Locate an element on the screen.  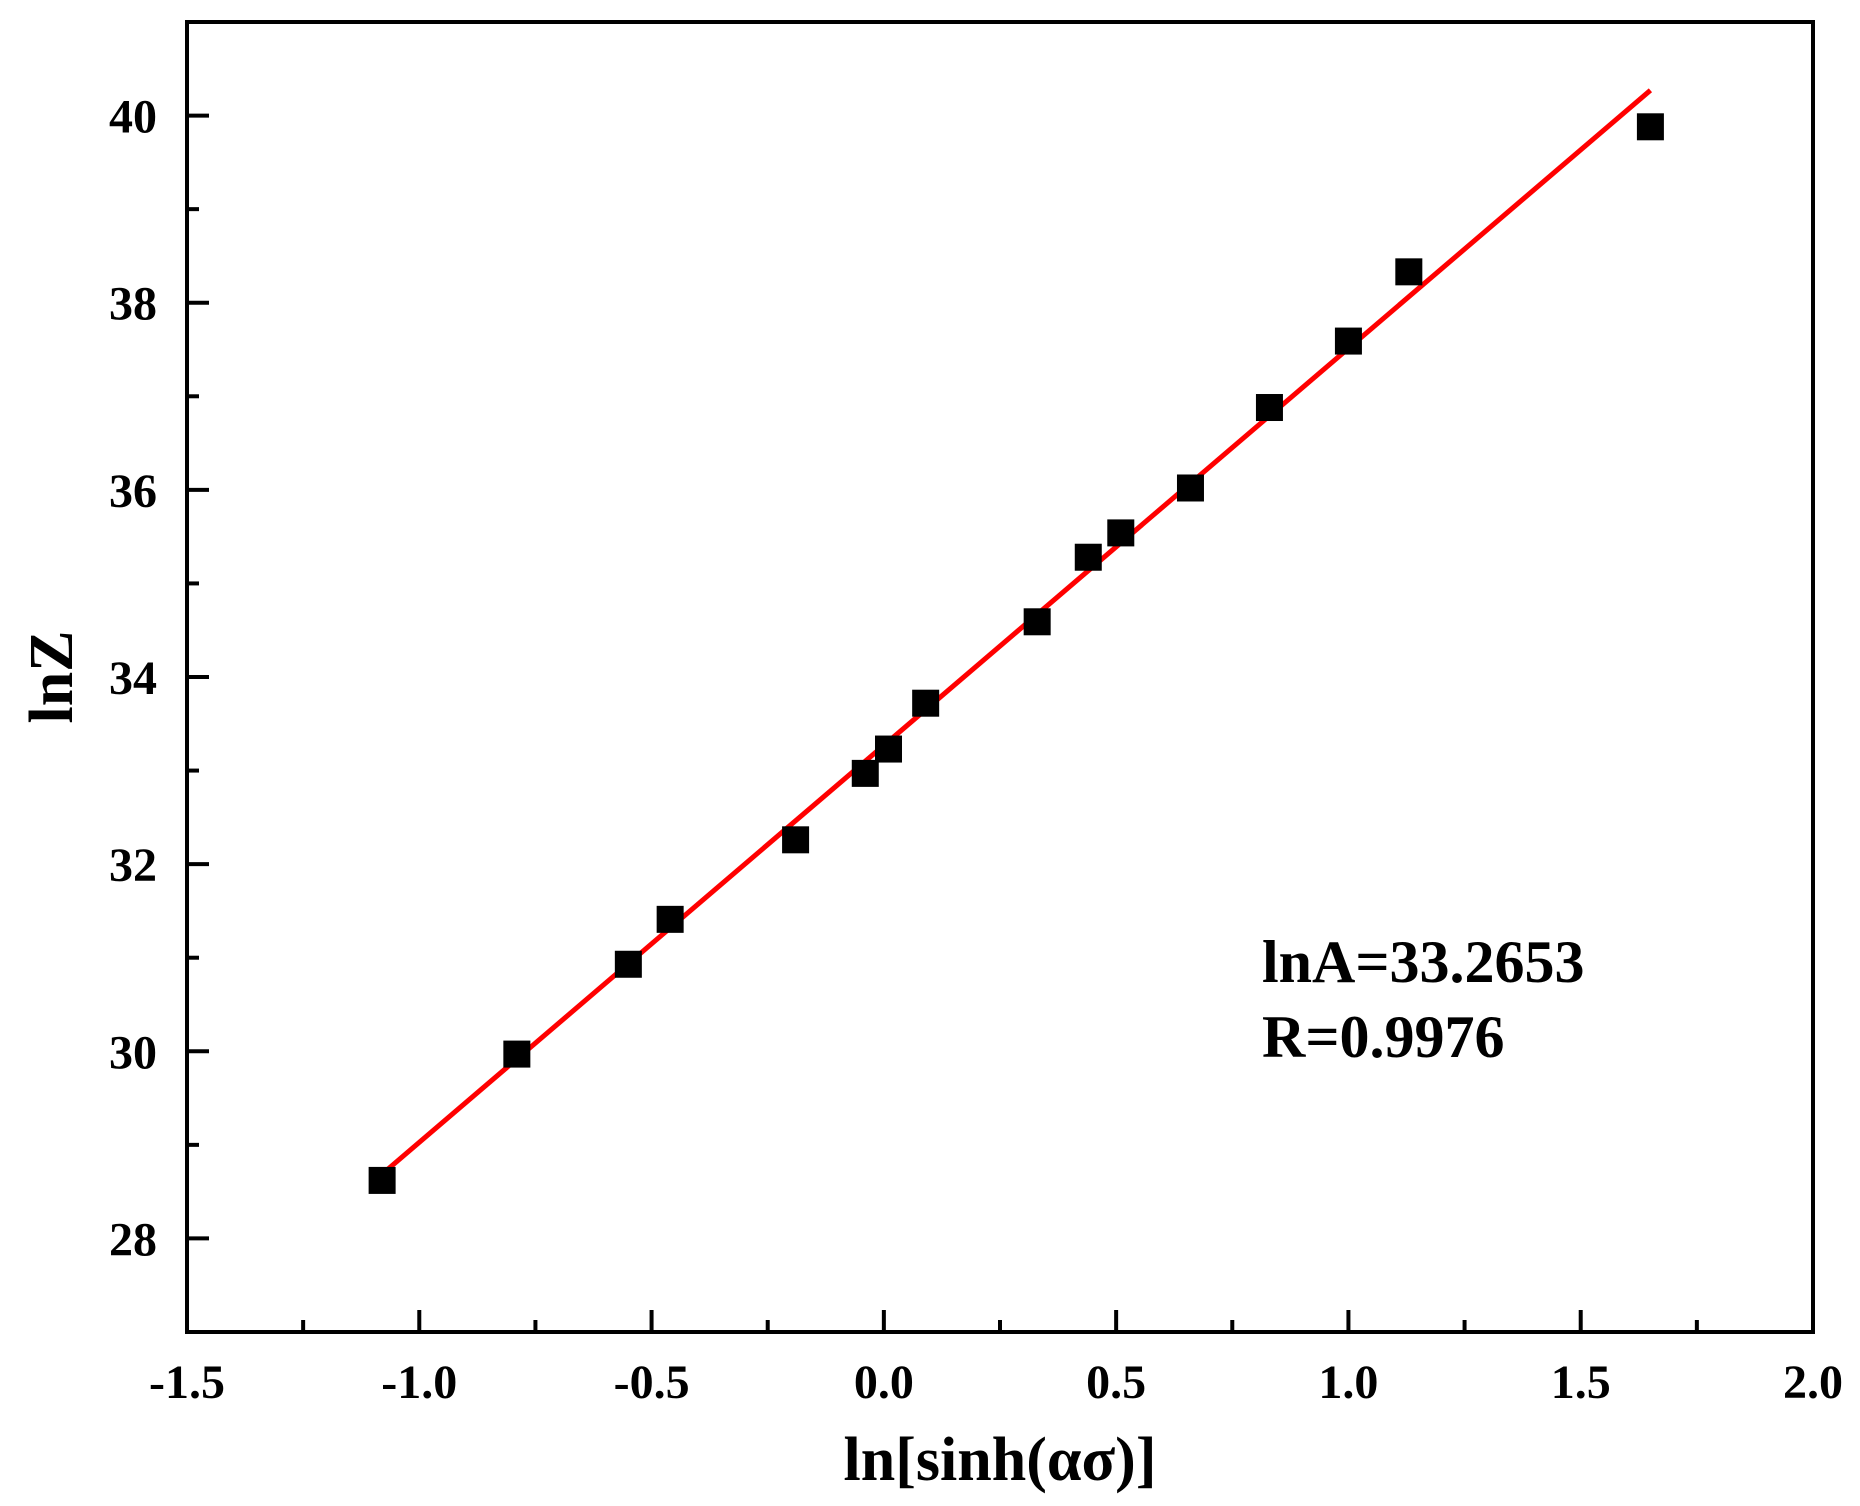
x-tick-label: 2.0 is located at coordinates (1813, 1382).